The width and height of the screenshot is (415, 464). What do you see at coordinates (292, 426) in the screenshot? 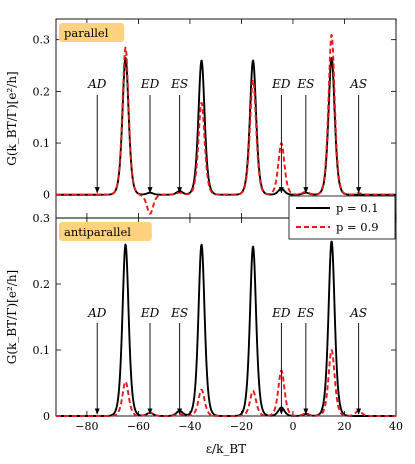
I see `x-tick-label: 0` at bounding box center [292, 426].